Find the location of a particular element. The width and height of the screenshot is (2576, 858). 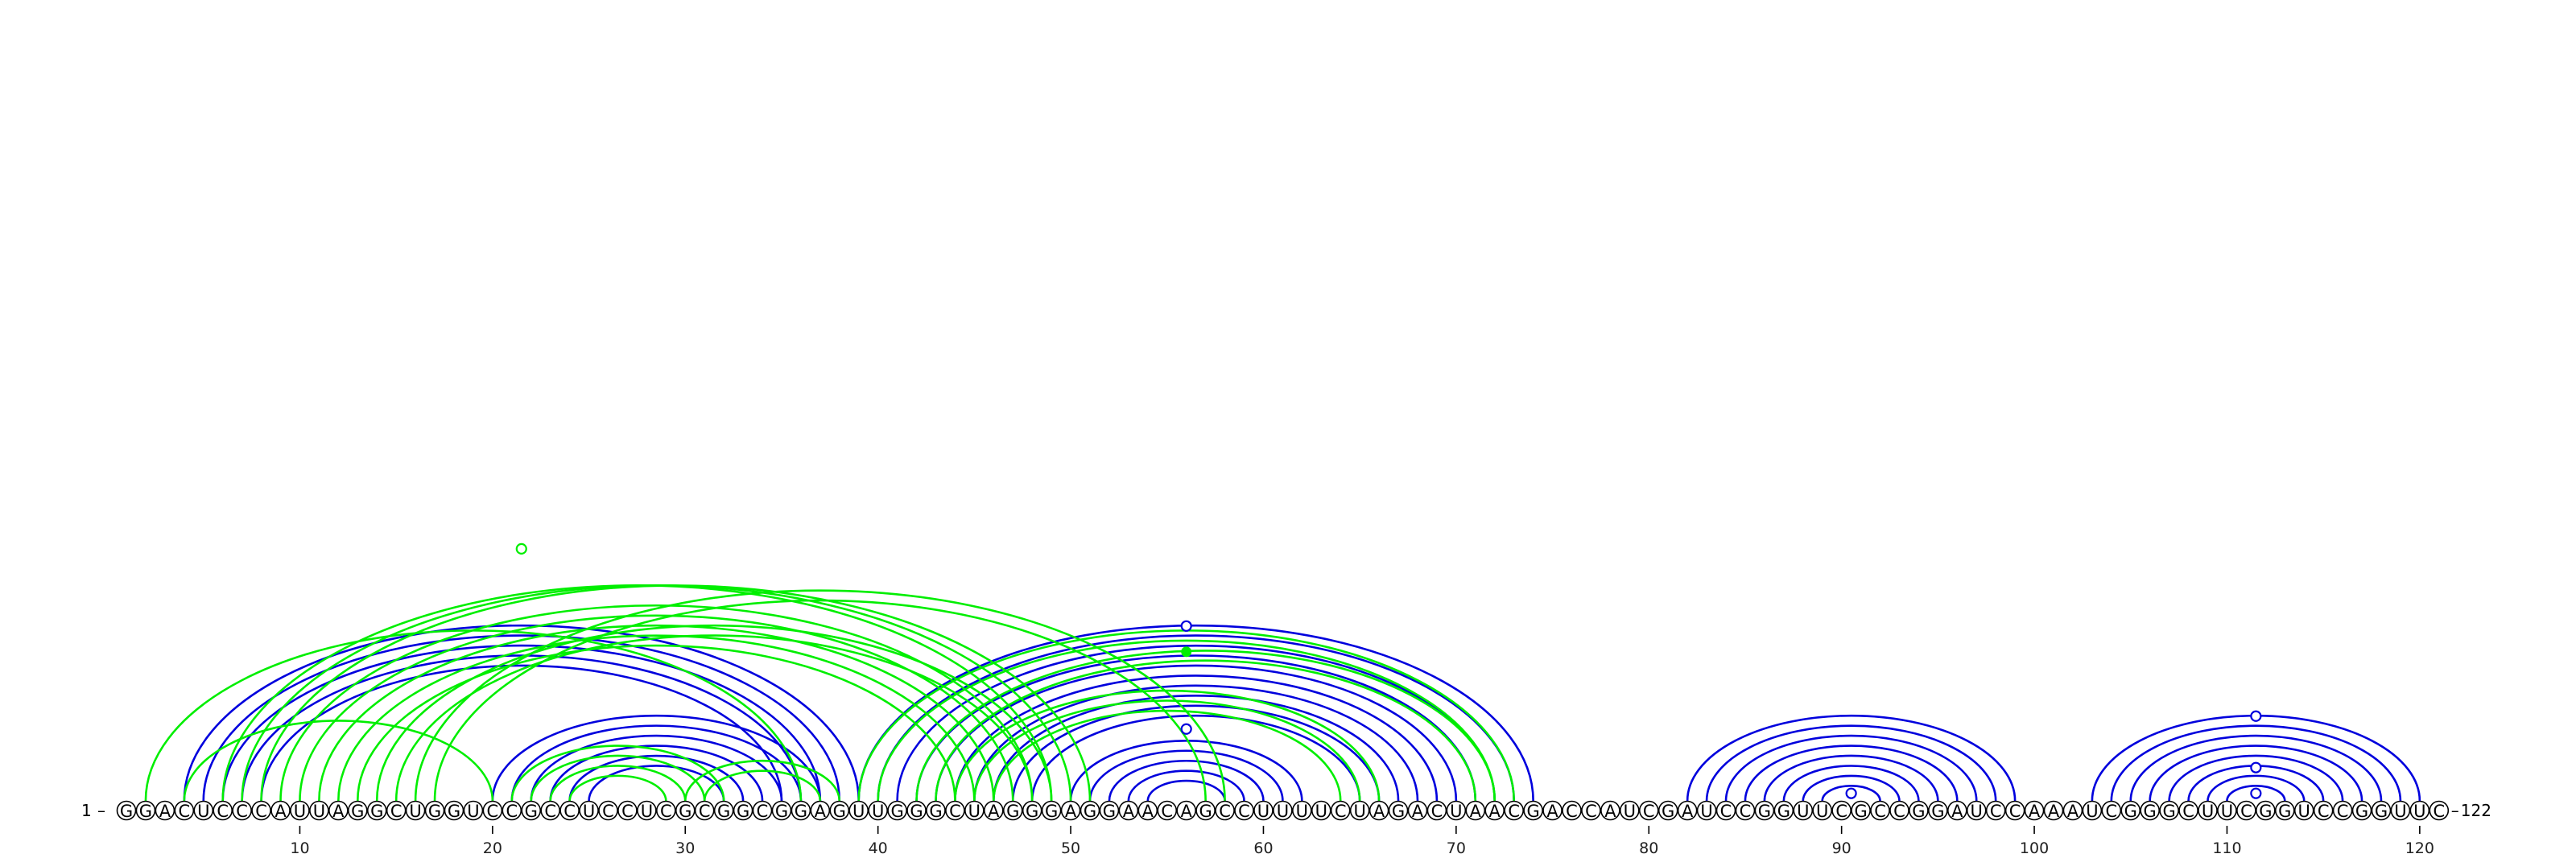

filled-marker is located at coordinates (1186, 652).